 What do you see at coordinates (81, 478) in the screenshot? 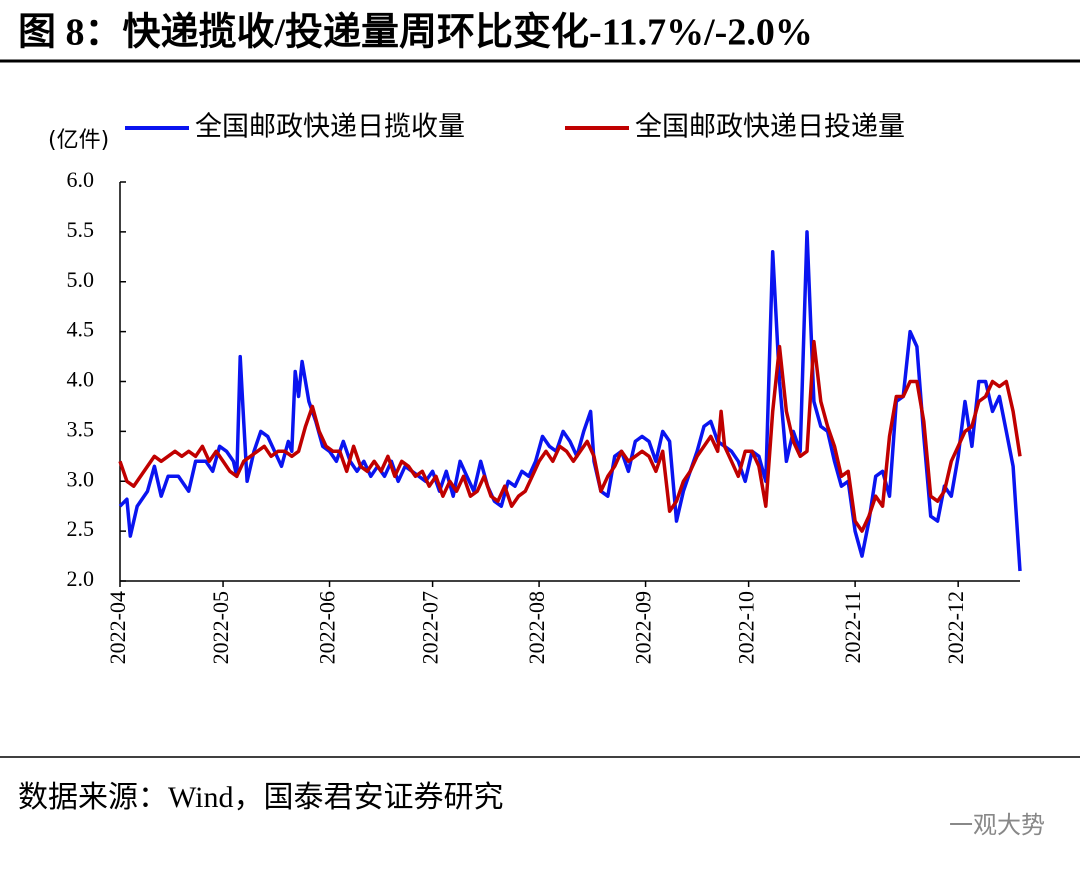
I see `y-tick-label: 3.0` at bounding box center [81, 478].